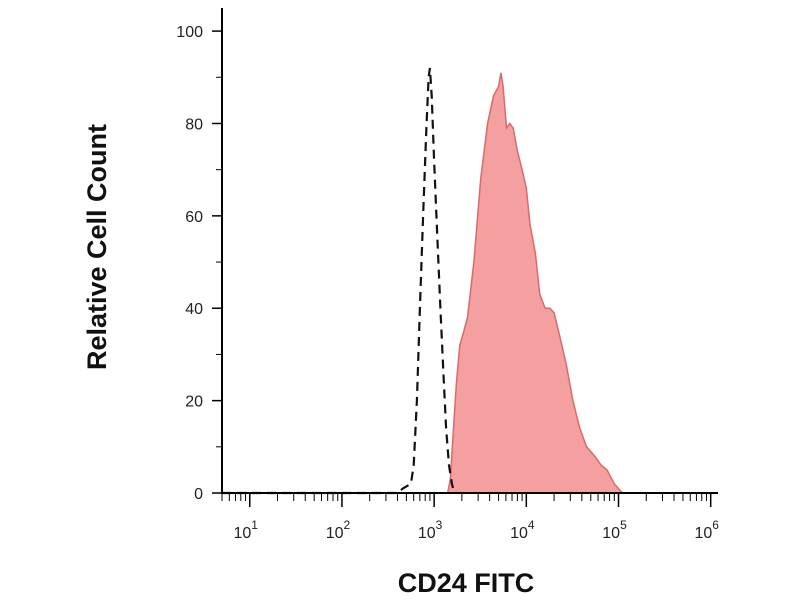 This screenshot has height=600, width=800. I want to click on y-tick-label: 80, so click(194, 124).